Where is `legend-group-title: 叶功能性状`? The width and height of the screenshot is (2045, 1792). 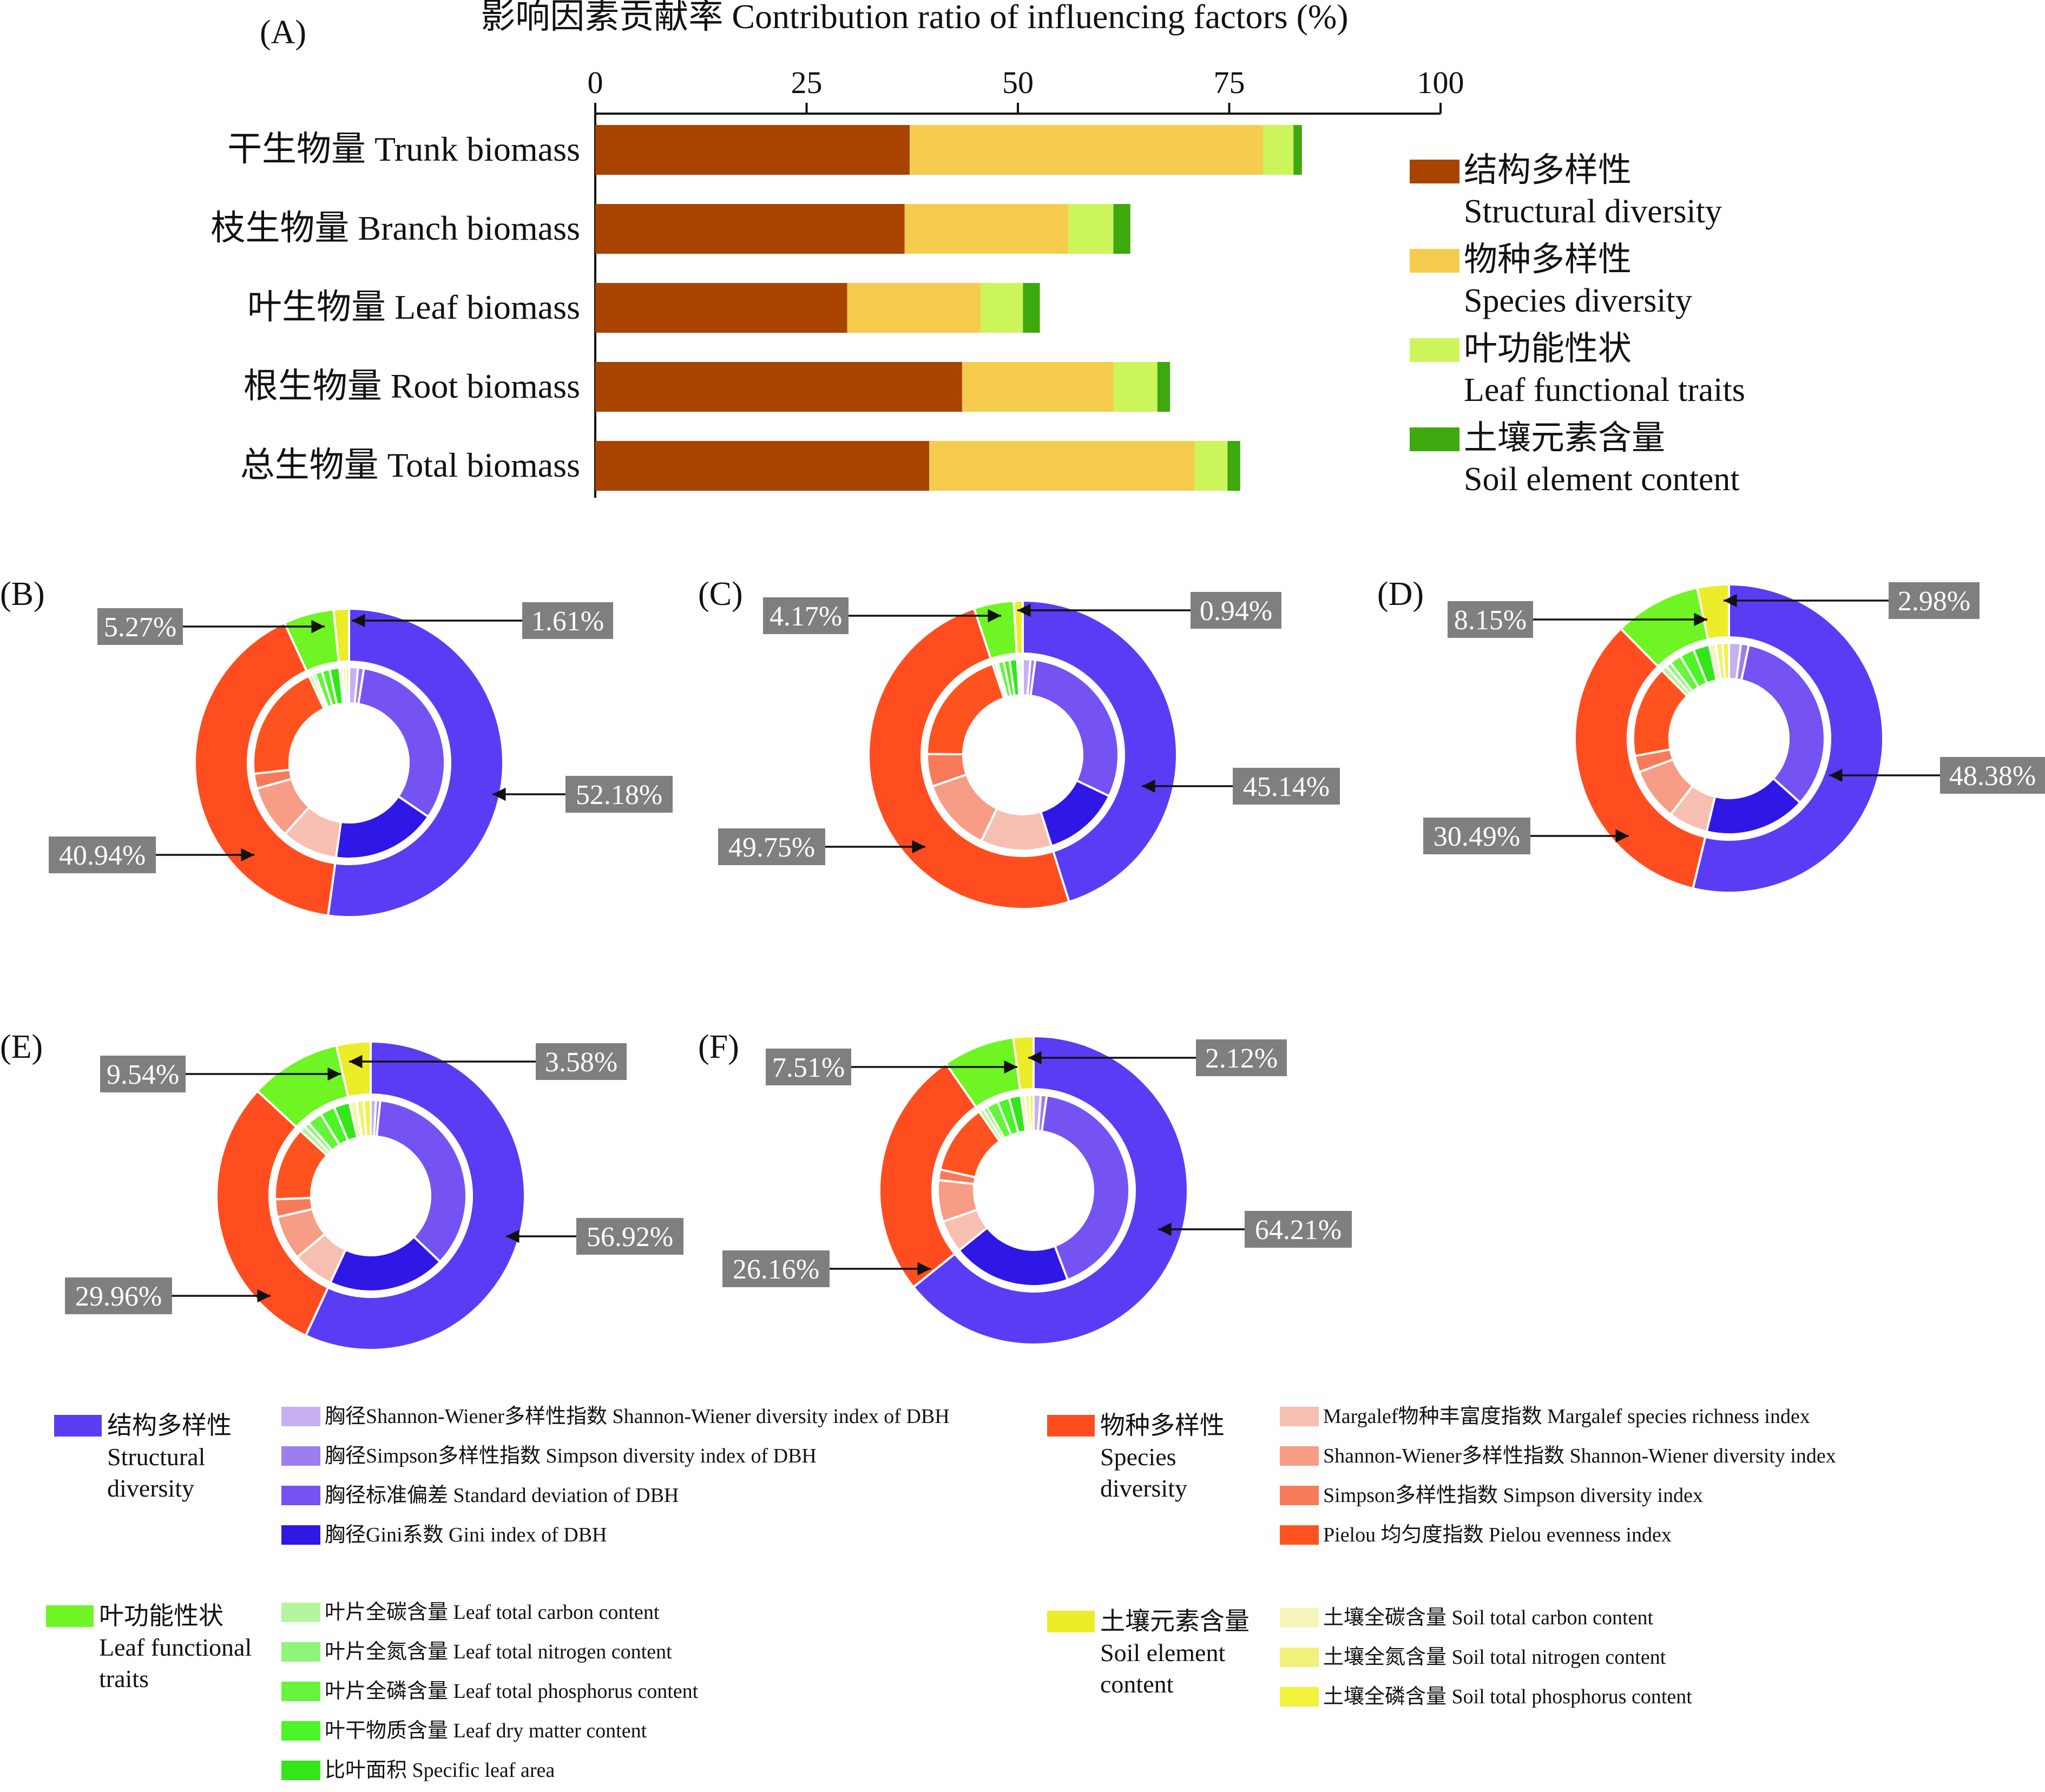 legend-group-title: 叶功能性状 is located at coordinates (161, 1616).